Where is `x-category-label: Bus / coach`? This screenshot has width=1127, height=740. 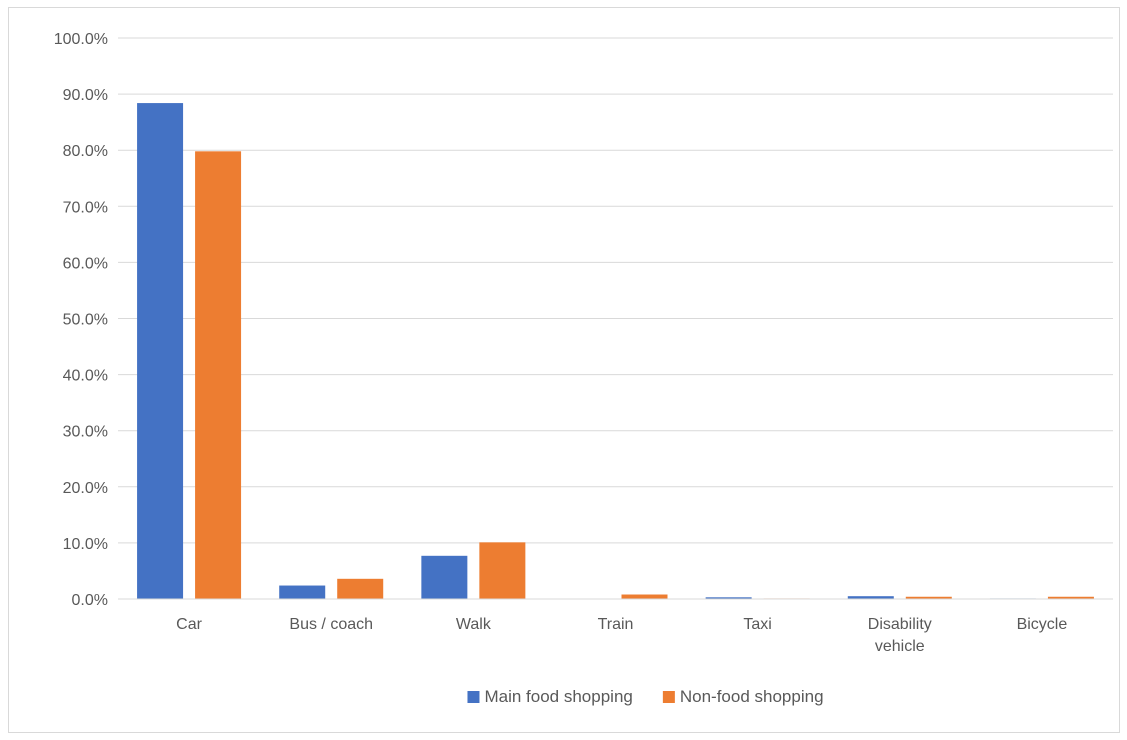
x-category-label: Bus / coach is located at coordinates (331, 624).